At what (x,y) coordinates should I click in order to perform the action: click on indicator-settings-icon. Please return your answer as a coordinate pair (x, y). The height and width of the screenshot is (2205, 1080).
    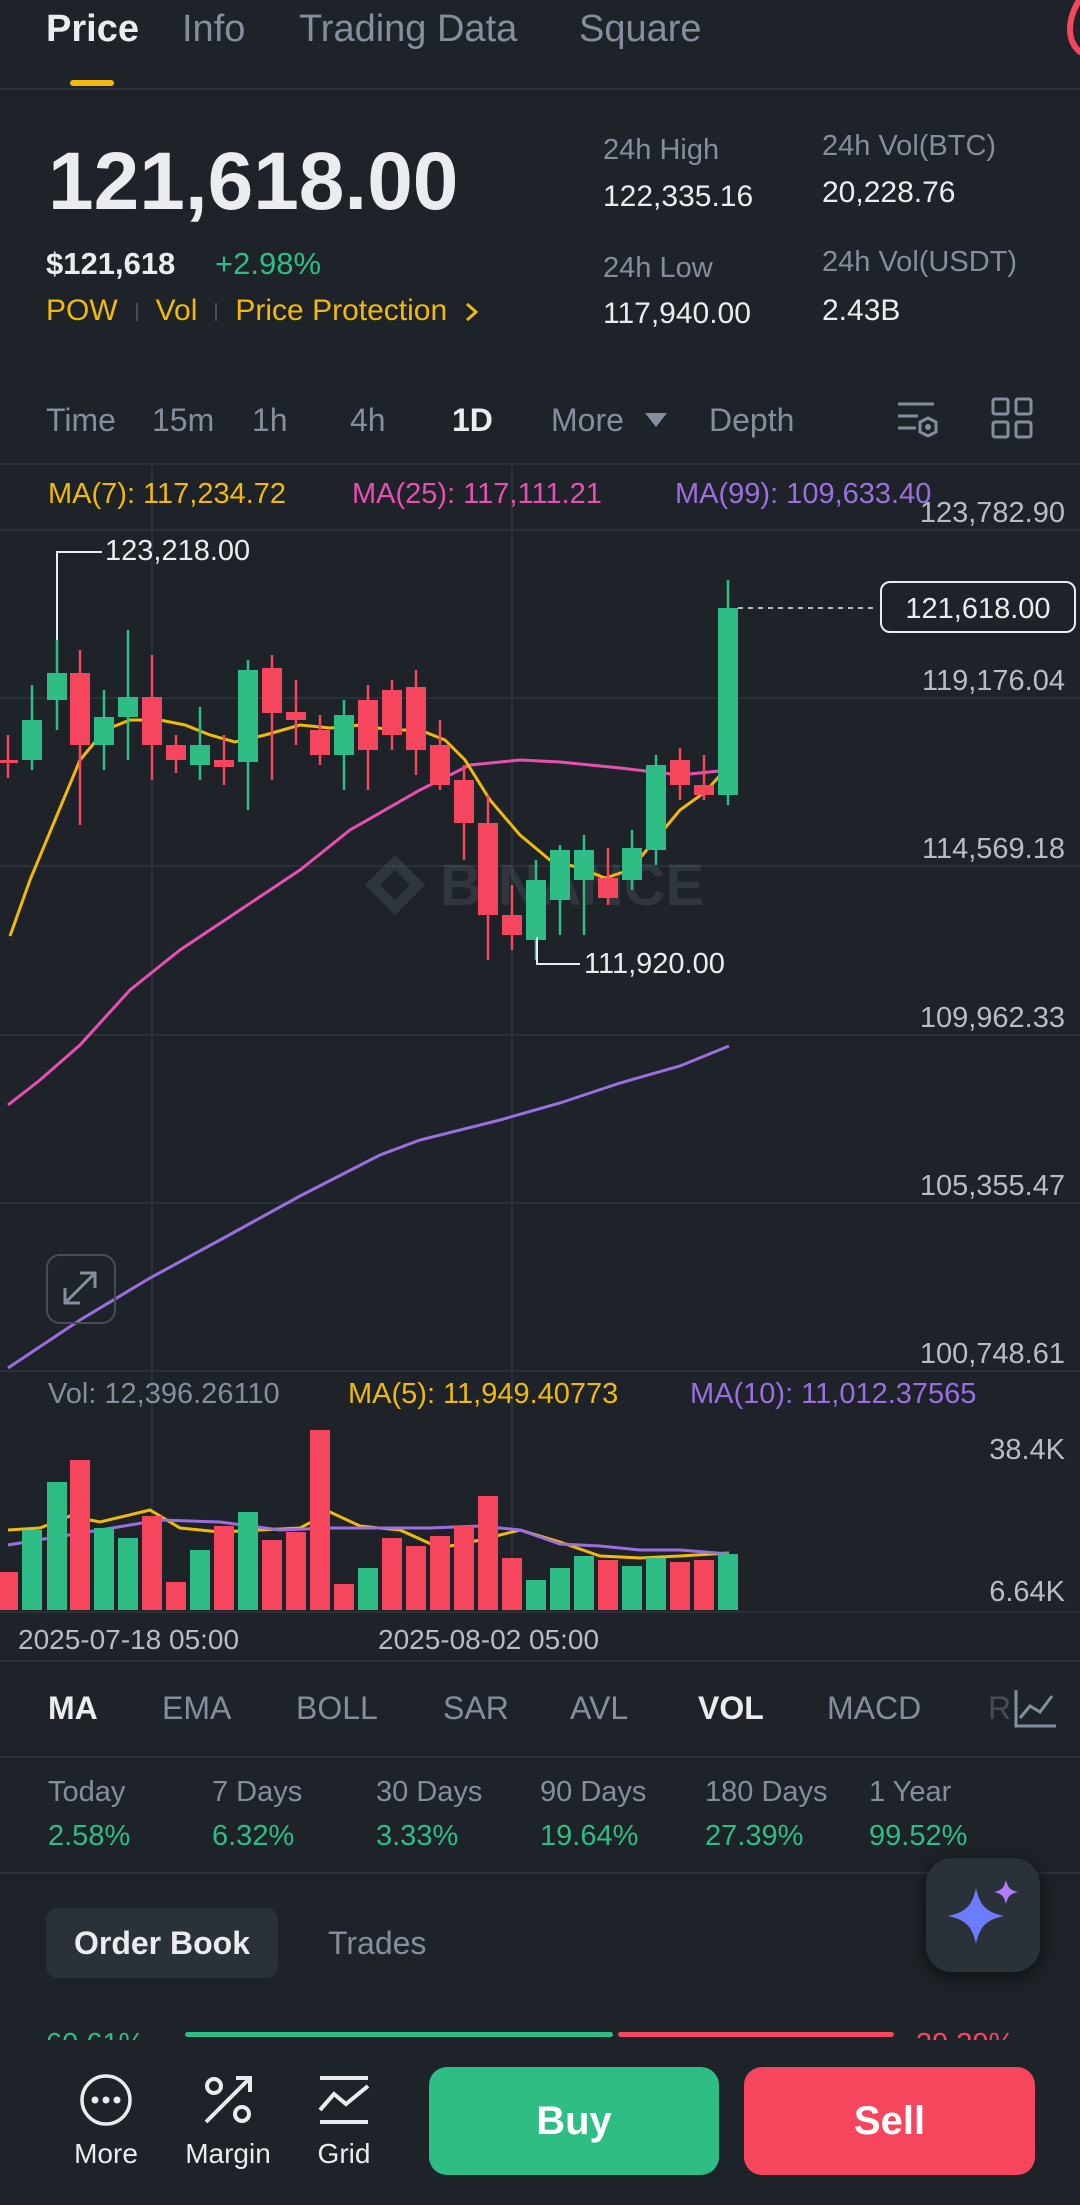
    Looking at the image, I should click on (1035, 1708).